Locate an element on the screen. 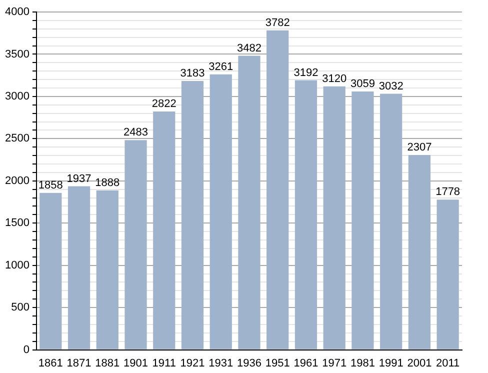  x-tick-label: 2001 is located at coordinates (419, 363).